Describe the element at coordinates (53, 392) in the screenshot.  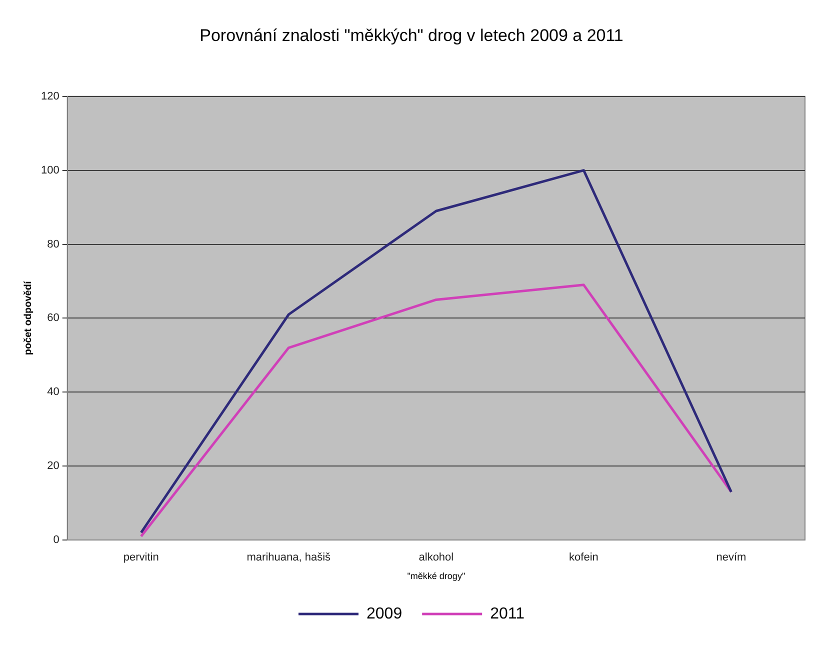
I see `y-tick-label: 40` at that location.